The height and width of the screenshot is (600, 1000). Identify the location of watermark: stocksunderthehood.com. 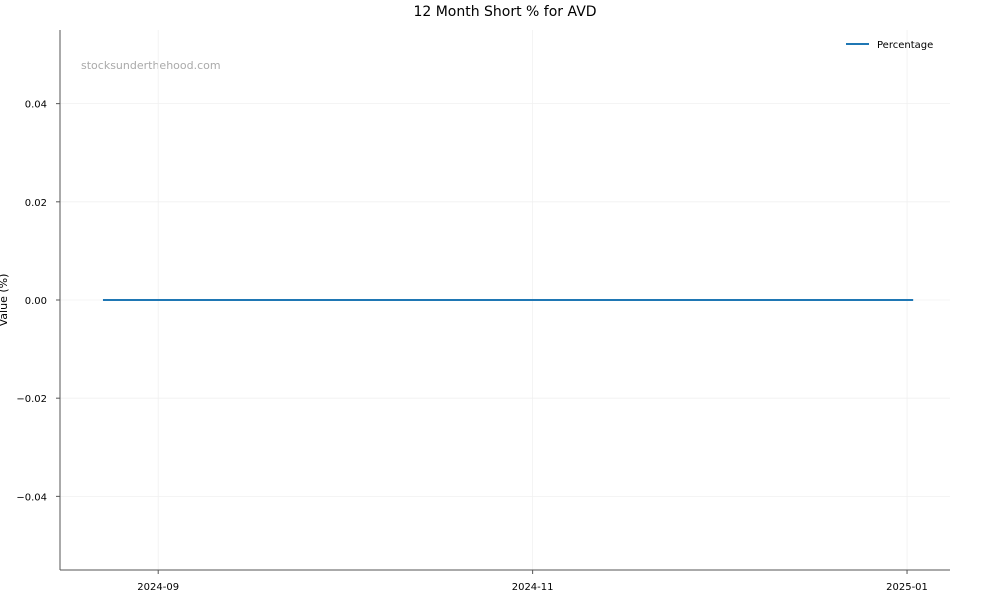
(151, 65).